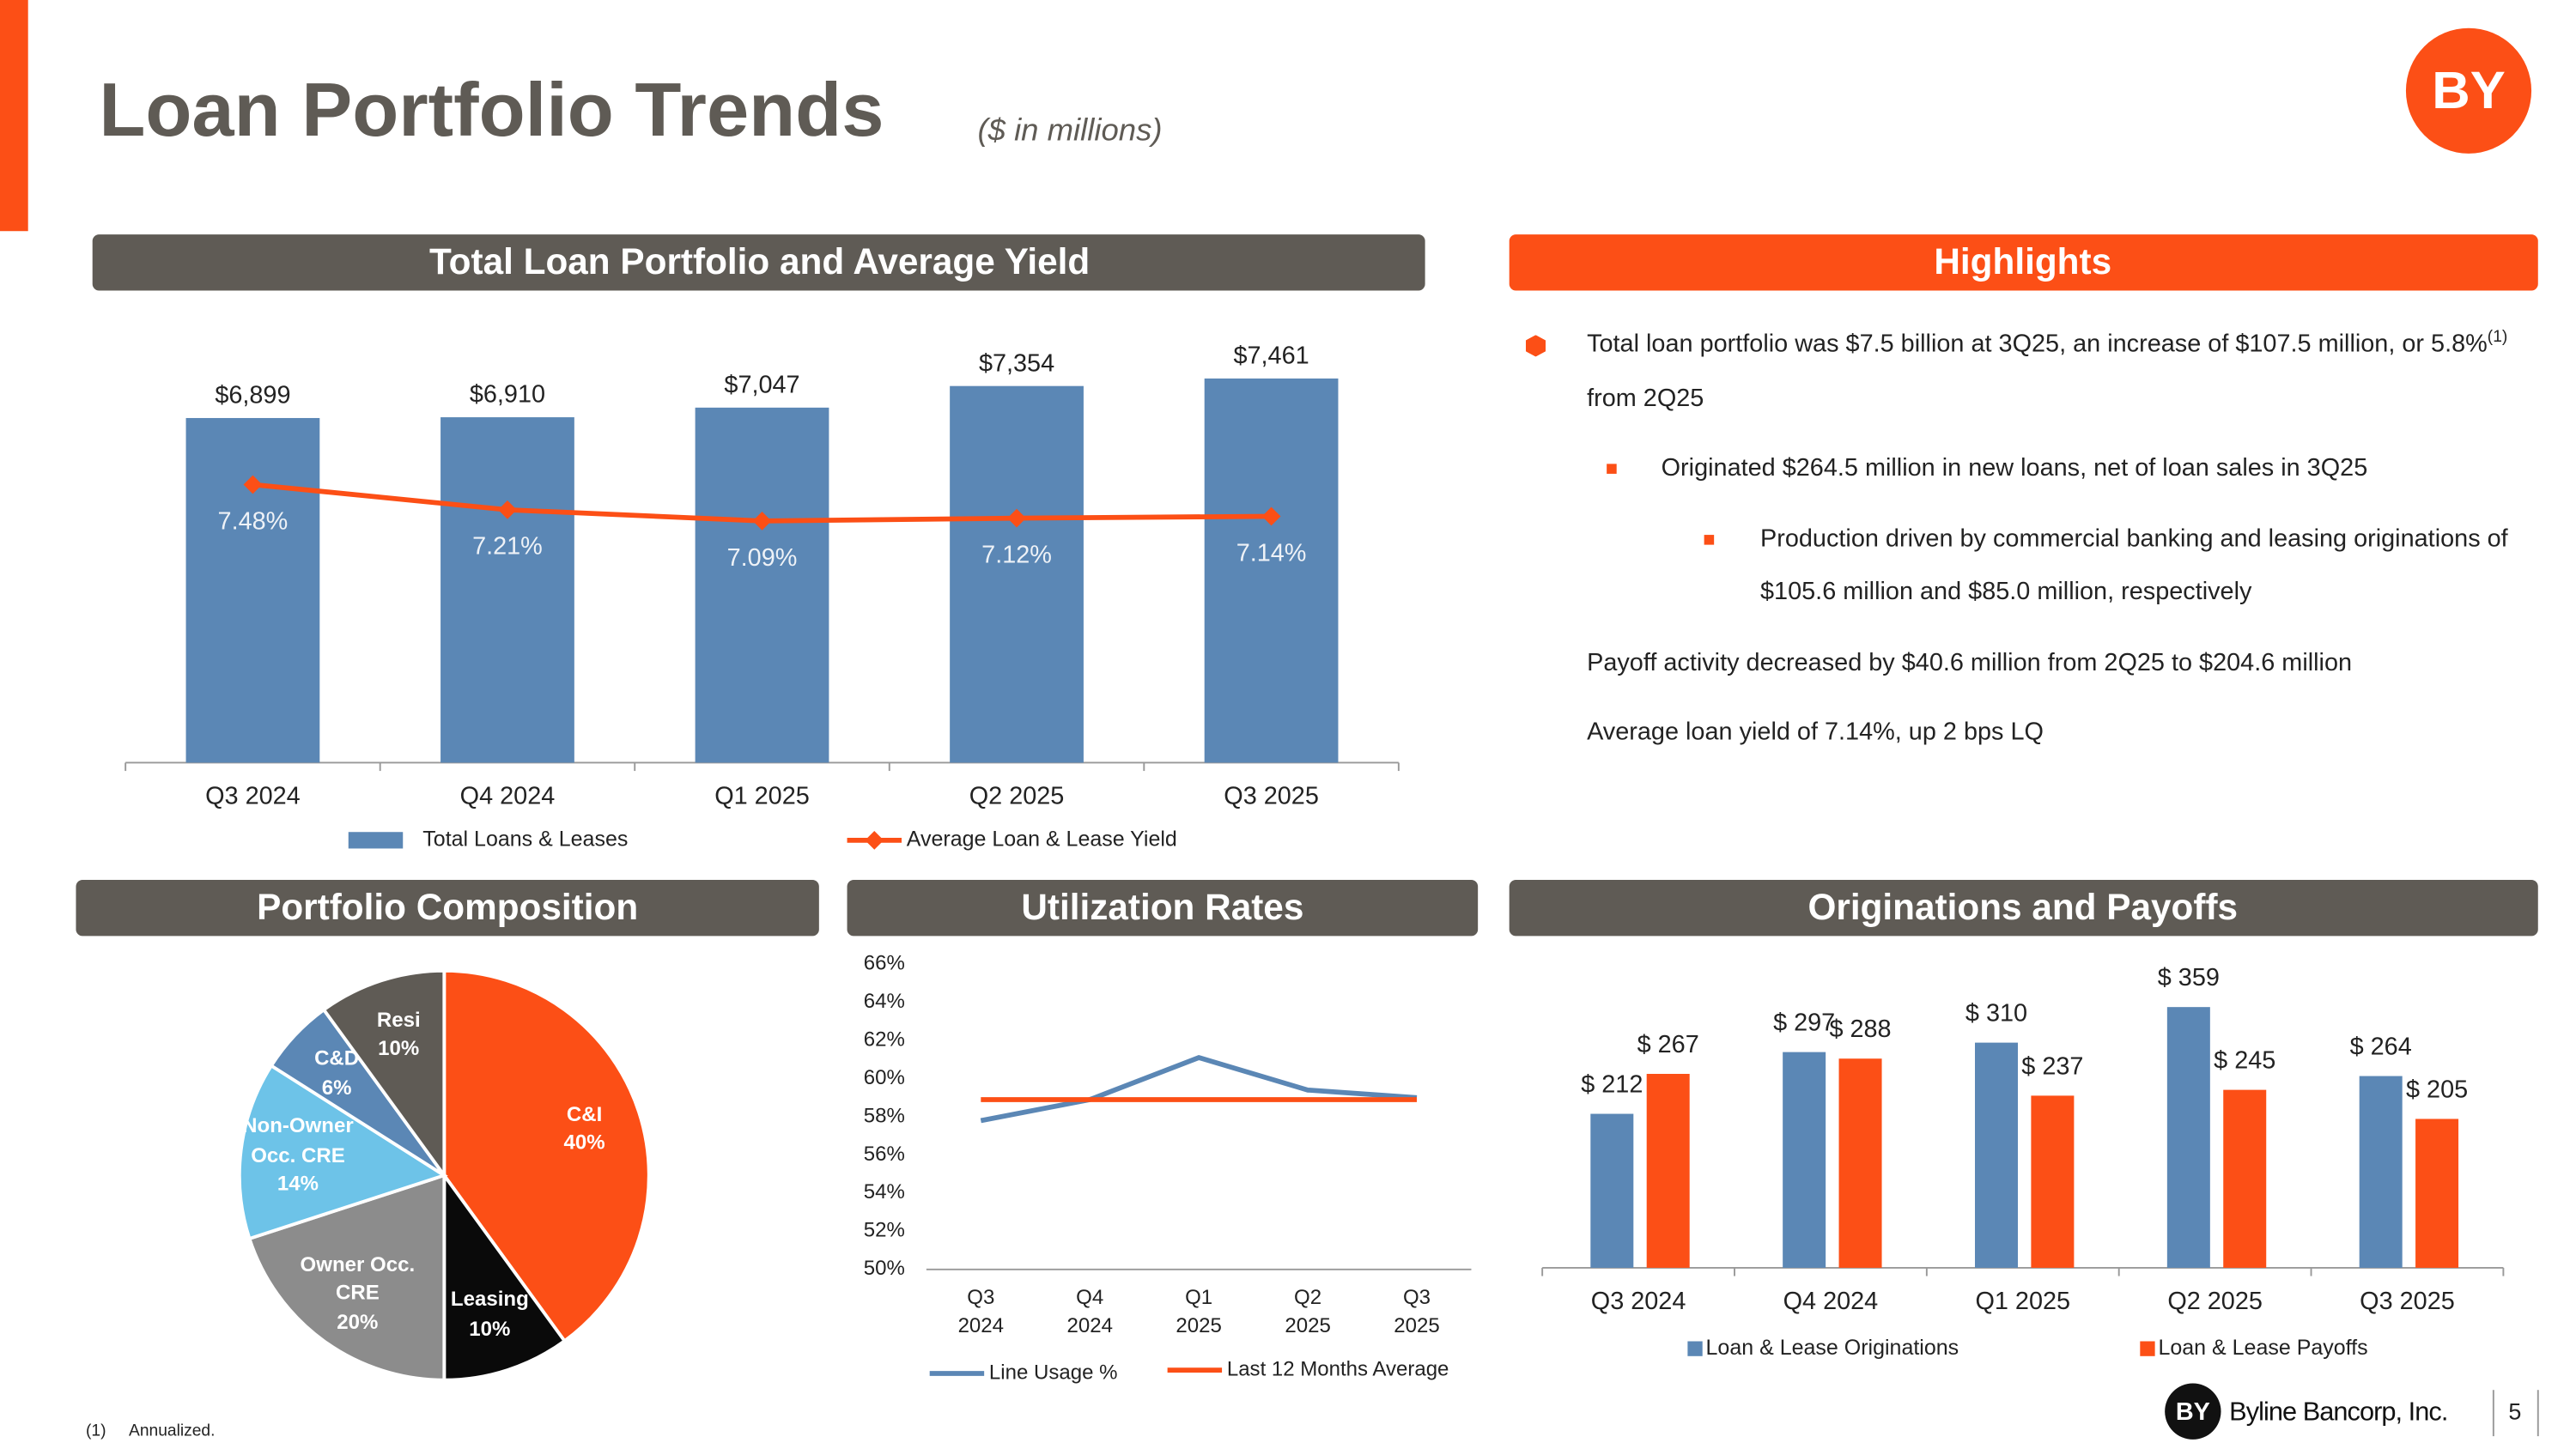 The image size is (2576, 1449). I want to click on data-label: $ 359, so click(2189, 977).